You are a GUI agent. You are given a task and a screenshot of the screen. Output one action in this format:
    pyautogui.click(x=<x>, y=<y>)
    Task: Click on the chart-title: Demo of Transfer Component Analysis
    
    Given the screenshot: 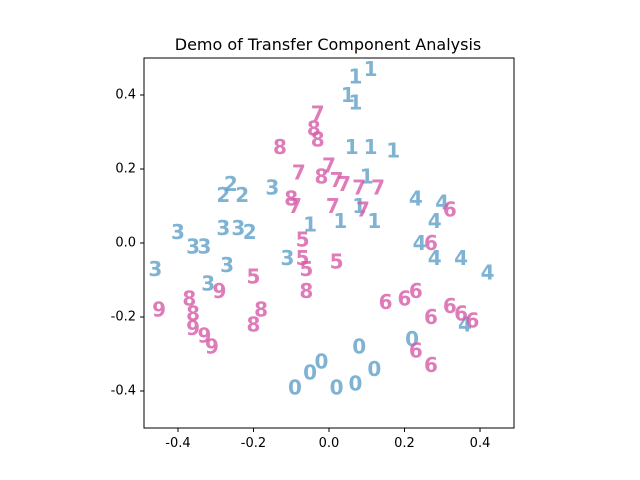 What is the action you would take?
    pyautogui.click(x=328, y=44)
    